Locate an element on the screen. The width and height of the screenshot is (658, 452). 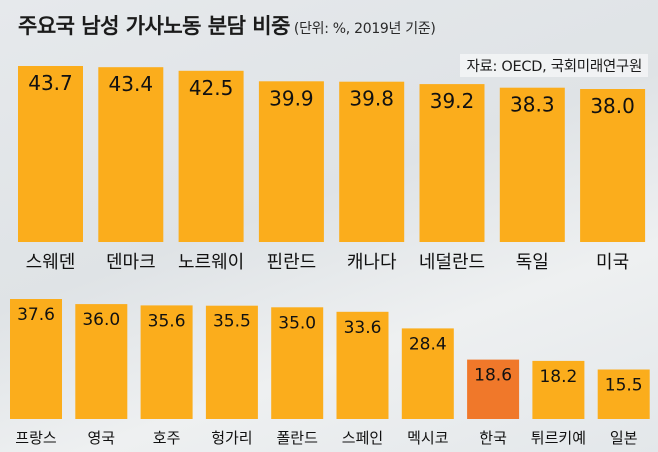
category-label-6: 독일 is located at coordinates (532, 262).